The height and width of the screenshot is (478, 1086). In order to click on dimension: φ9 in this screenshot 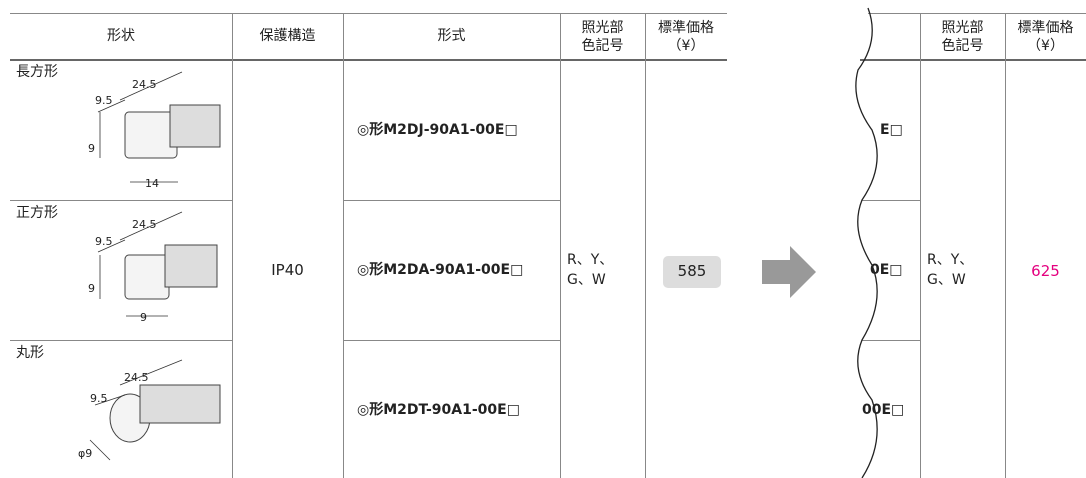, I will do `click(85, 453)`.